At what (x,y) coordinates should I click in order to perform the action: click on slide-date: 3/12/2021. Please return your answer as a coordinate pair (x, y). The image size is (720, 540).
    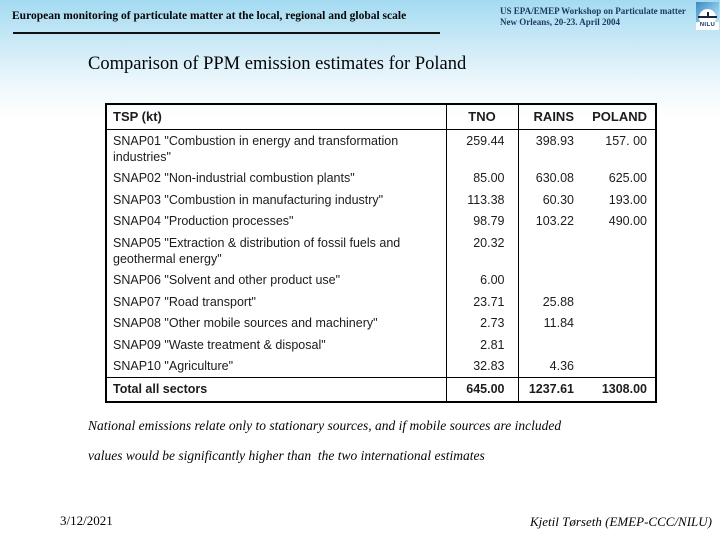
    Looking at the image, I should click on (86, 520).